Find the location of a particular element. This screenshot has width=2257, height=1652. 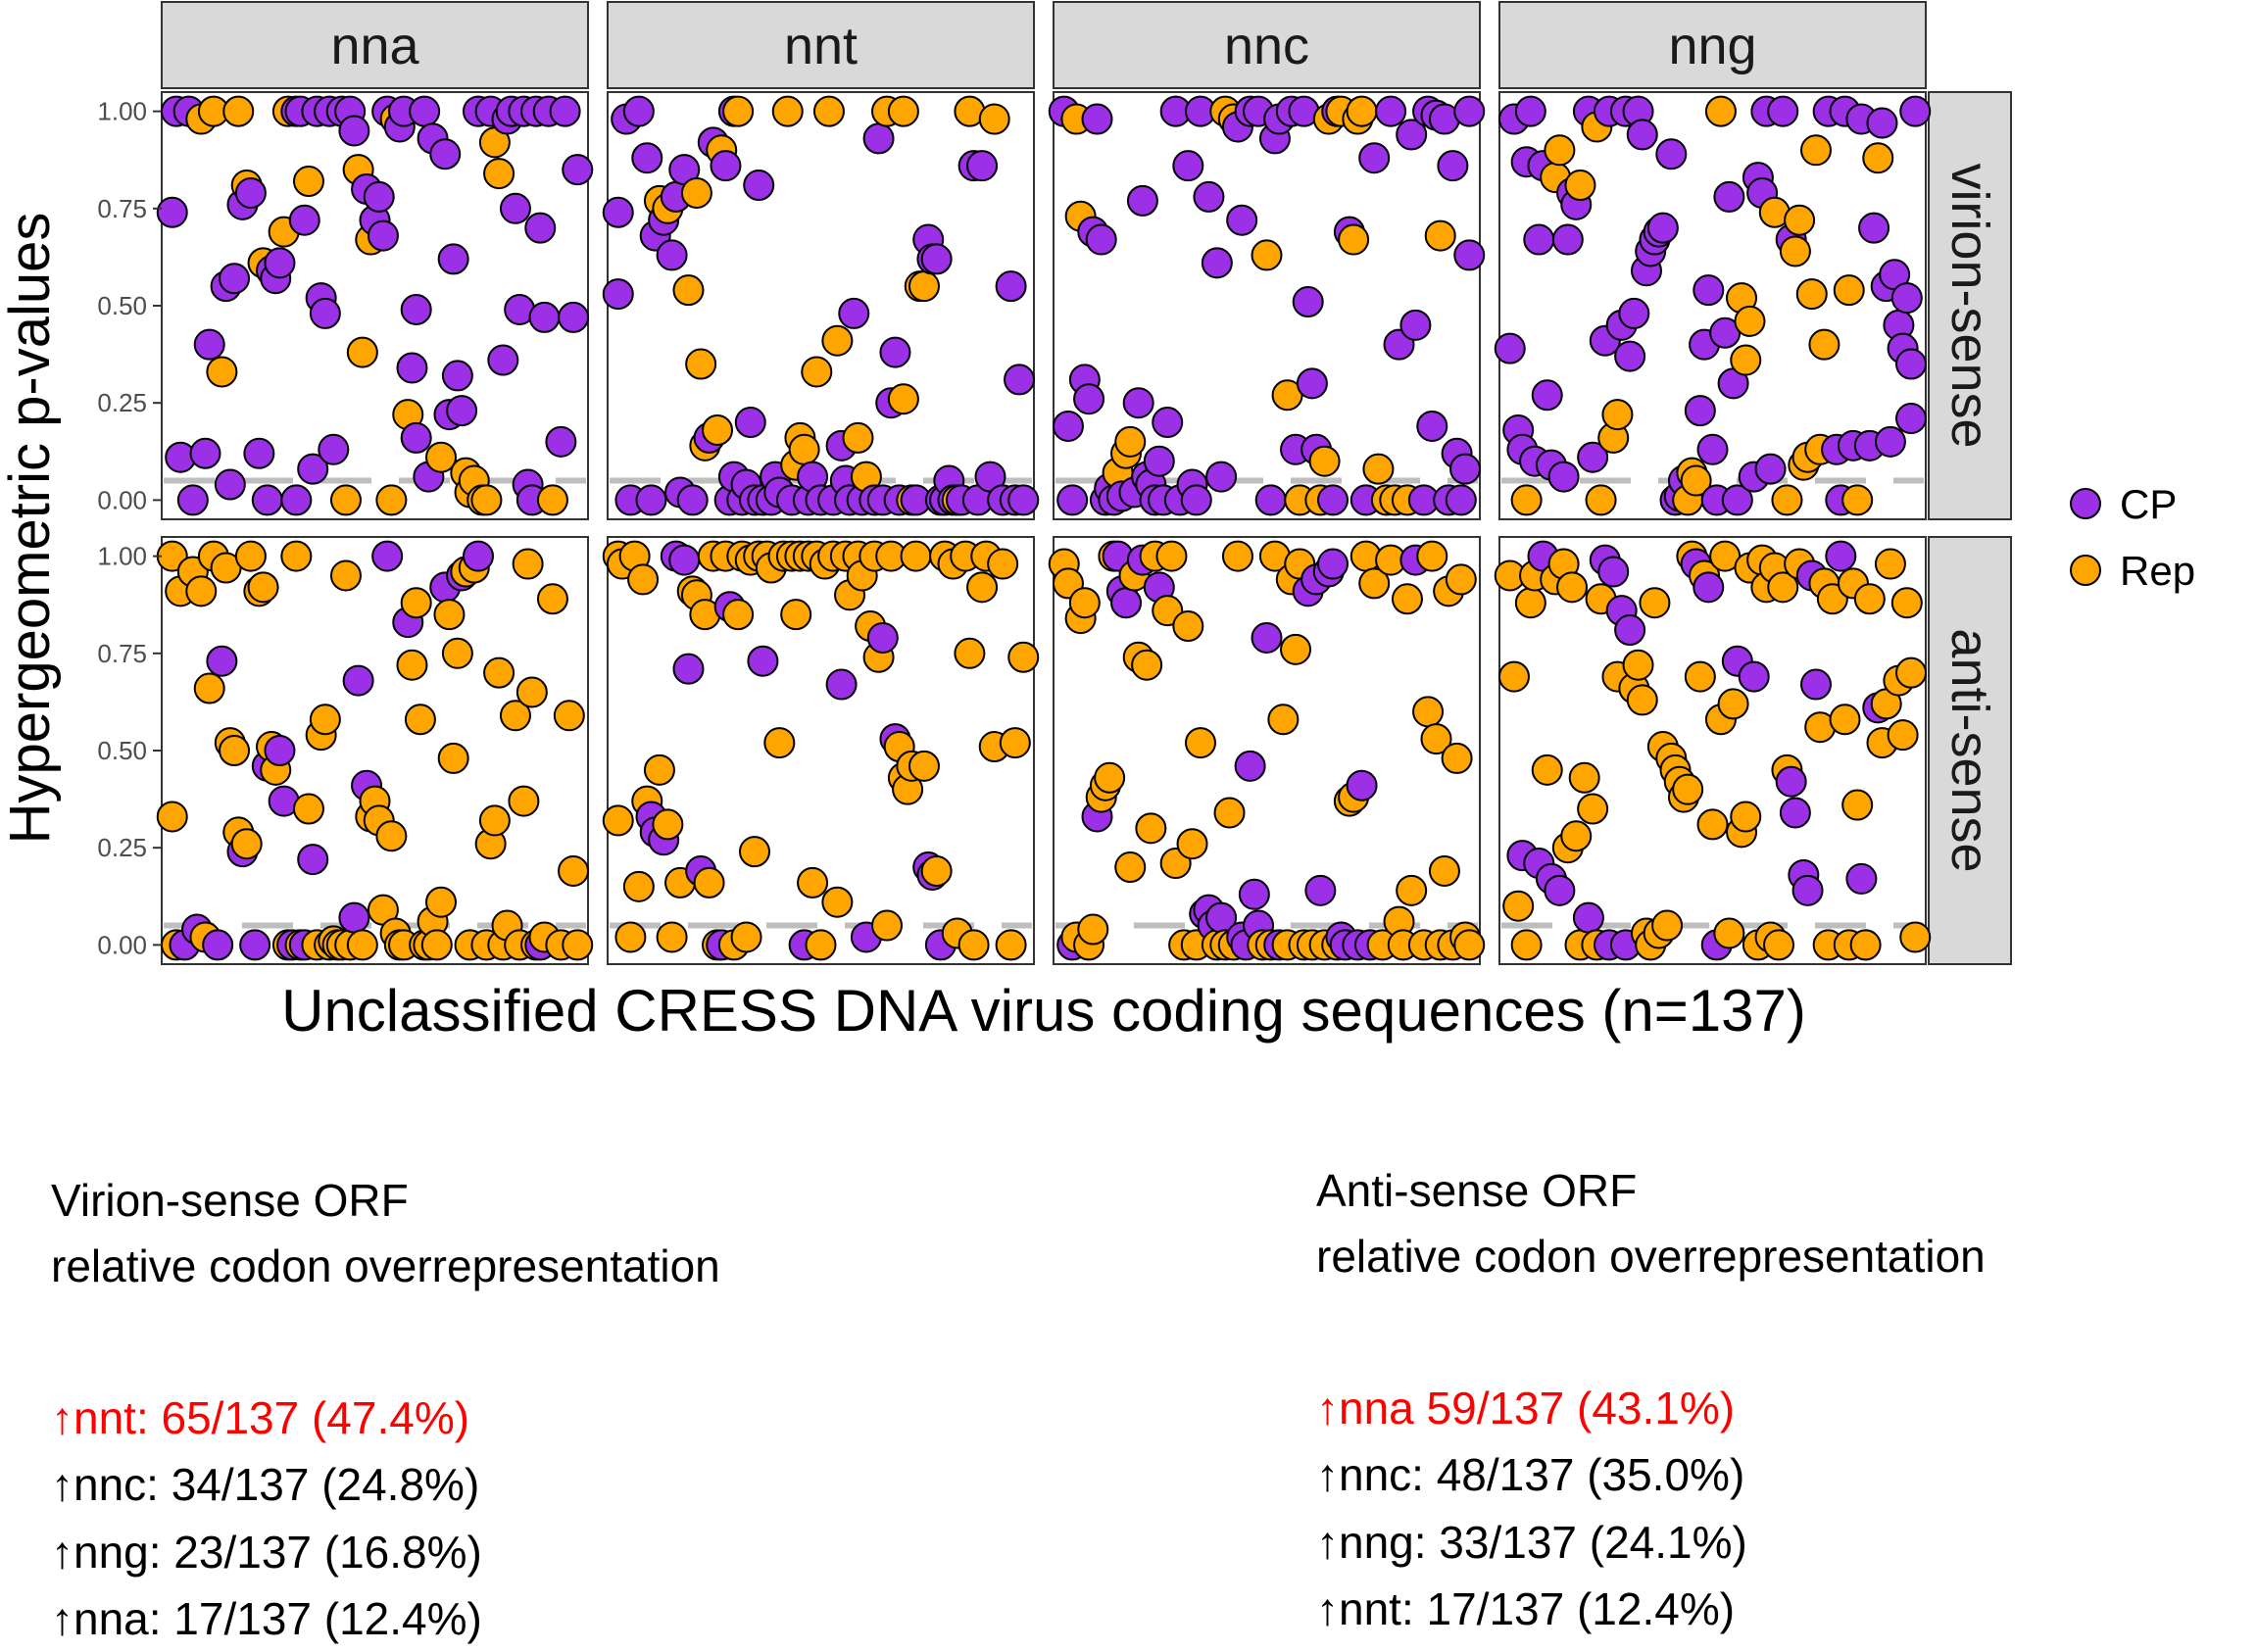

legend-label-rep: Rep is located at coordinates (2158, 571).